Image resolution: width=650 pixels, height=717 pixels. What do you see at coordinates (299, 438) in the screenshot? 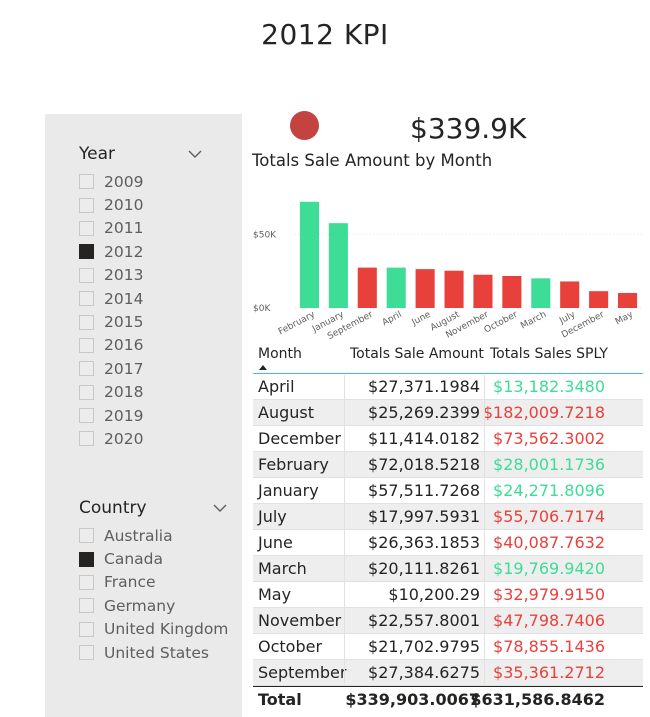
I see `cell-month: December` at bounding box center [299, 438].